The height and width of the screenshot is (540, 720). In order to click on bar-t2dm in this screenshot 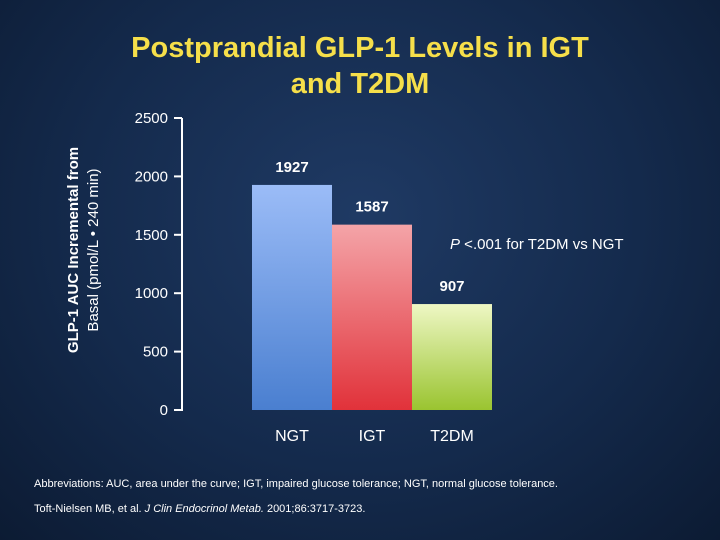, I will do `click(452, 357)`.